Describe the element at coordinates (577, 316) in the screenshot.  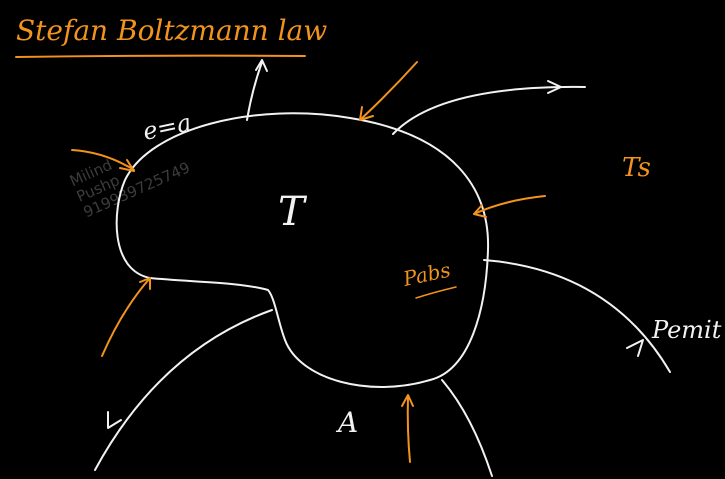
I see `emitted-ray-lower-right` at that location.